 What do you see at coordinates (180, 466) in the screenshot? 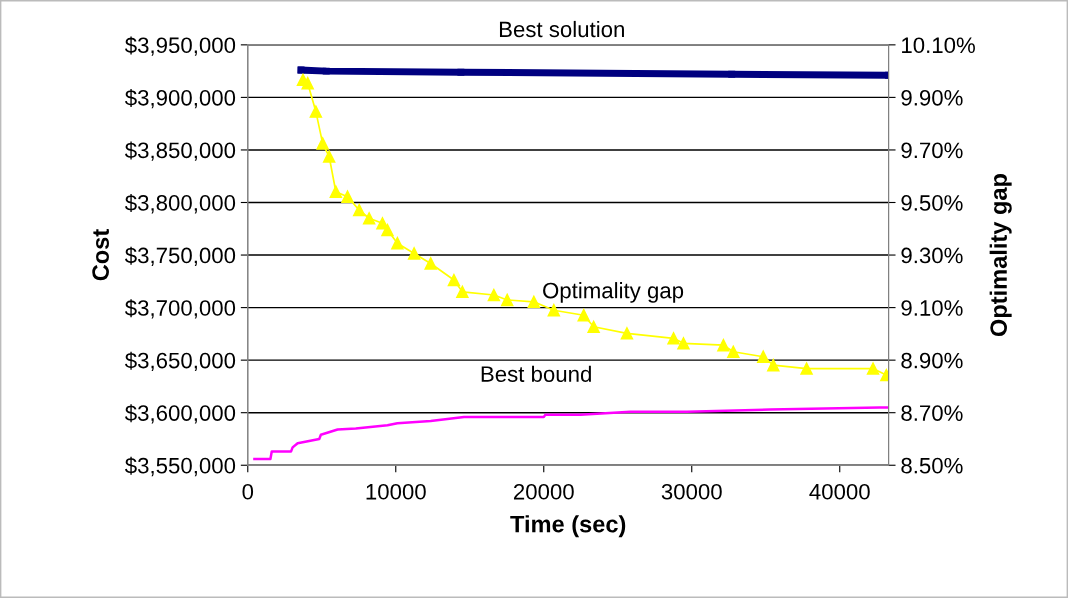
I see `y-tick-label: $3,550,000` at bounding box center [180, 466].